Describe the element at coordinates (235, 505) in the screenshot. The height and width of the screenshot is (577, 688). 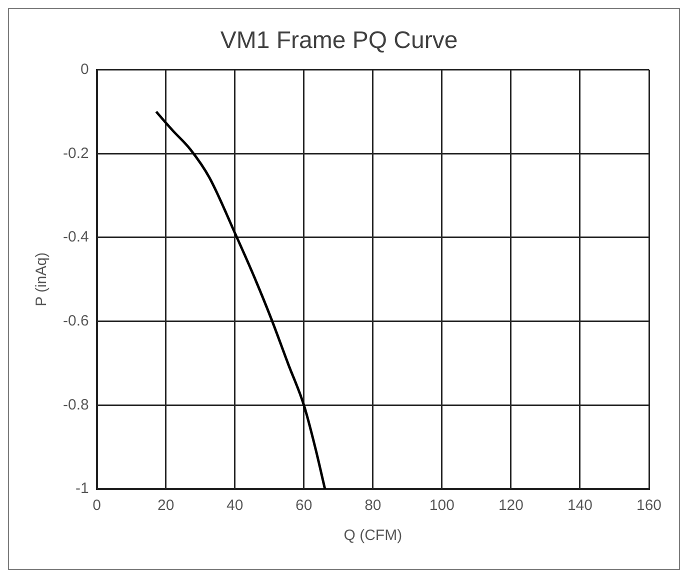
I see `x-tick-label: 40` at that location.